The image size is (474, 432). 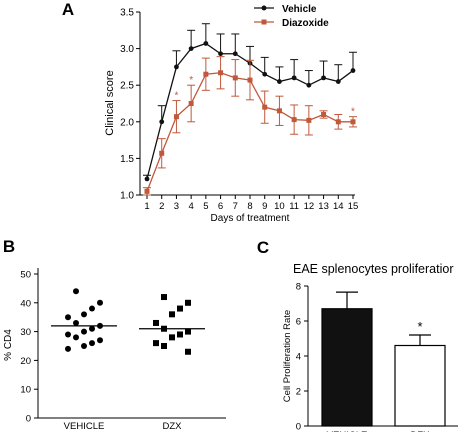 I want to click on panel-a-x-axis-label: Days of treatment, so click(x=250, y=218).